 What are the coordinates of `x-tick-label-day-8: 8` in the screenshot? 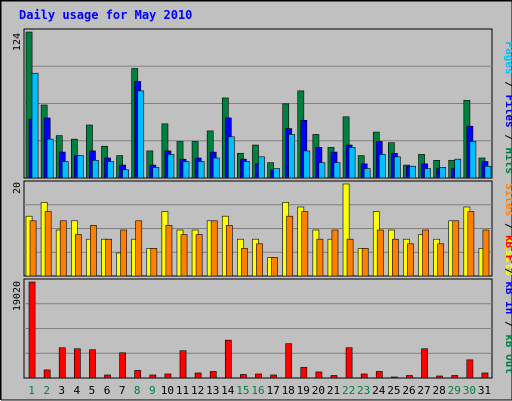 It's located at (137, 390).